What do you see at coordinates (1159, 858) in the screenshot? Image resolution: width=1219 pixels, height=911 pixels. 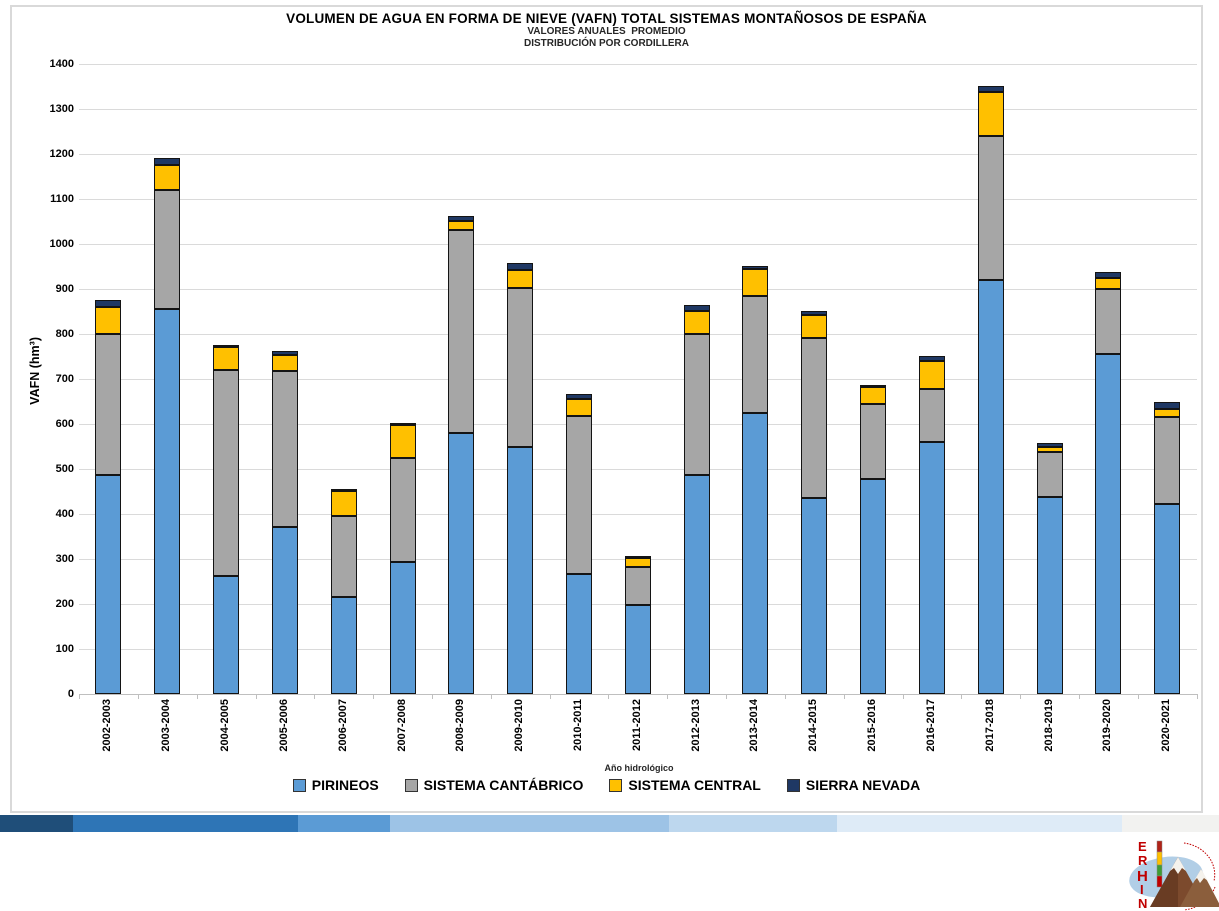 I see `measuring-pole-segment` at bounding box center [1159, 858].